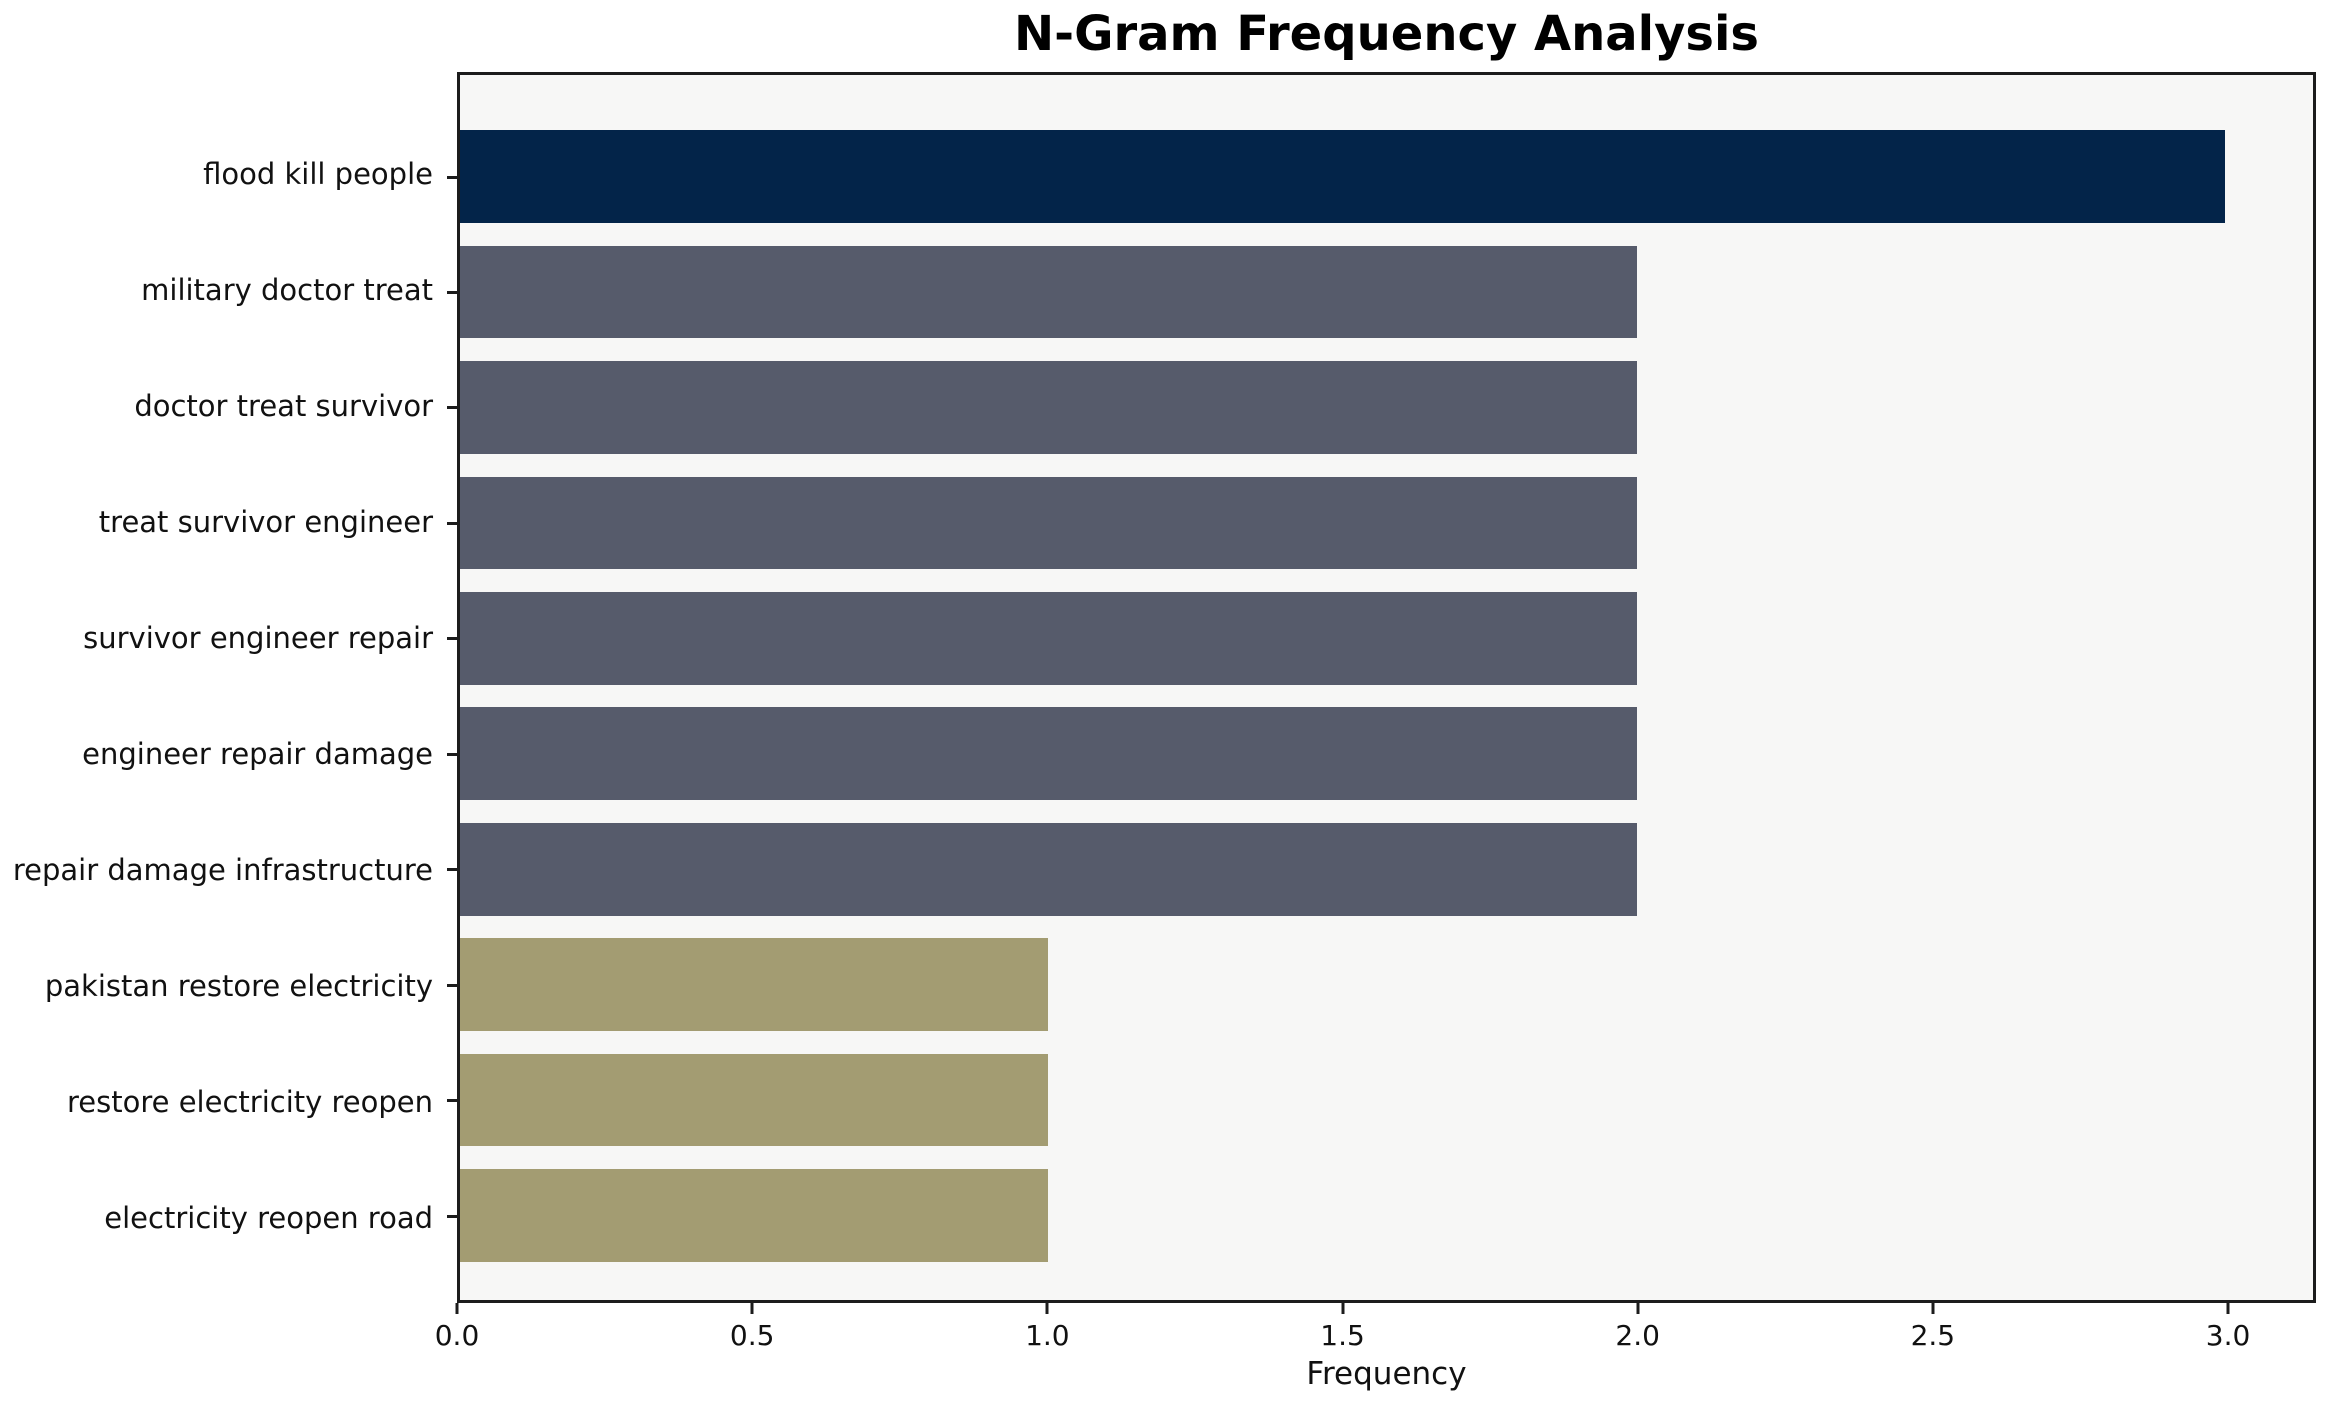 The image size is (2338, 1414). I want to click on x-tick-label: 1.5, so click(1342, 1335).